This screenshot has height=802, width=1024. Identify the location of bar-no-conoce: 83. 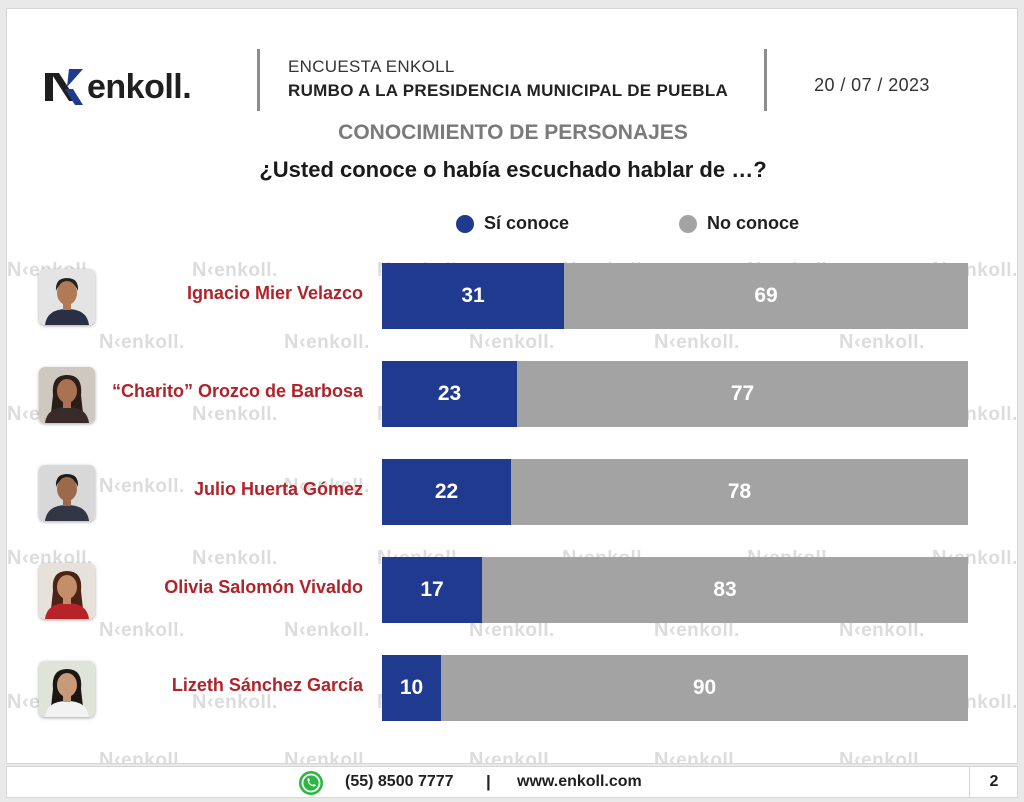
(725, 590).